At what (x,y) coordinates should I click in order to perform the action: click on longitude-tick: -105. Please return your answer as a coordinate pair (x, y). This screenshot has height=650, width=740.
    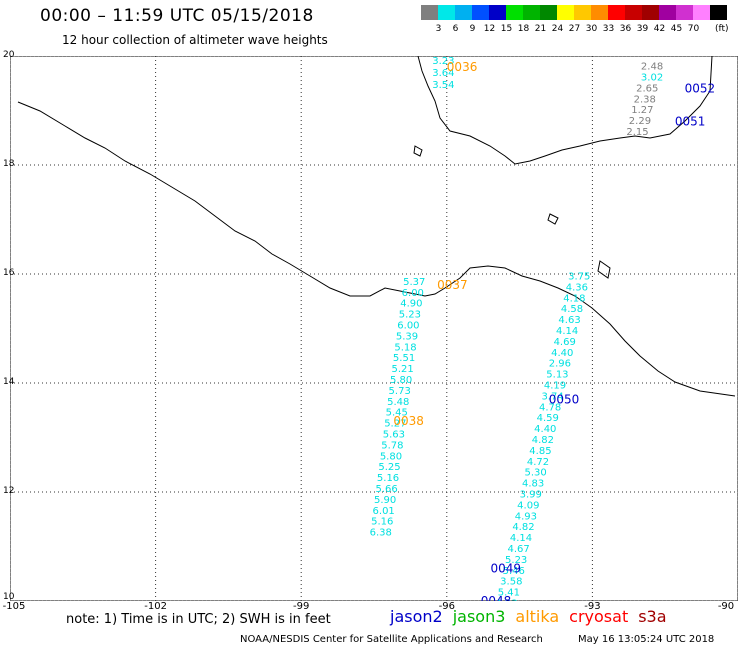
    Looking at the image, I should click on (14, 606).